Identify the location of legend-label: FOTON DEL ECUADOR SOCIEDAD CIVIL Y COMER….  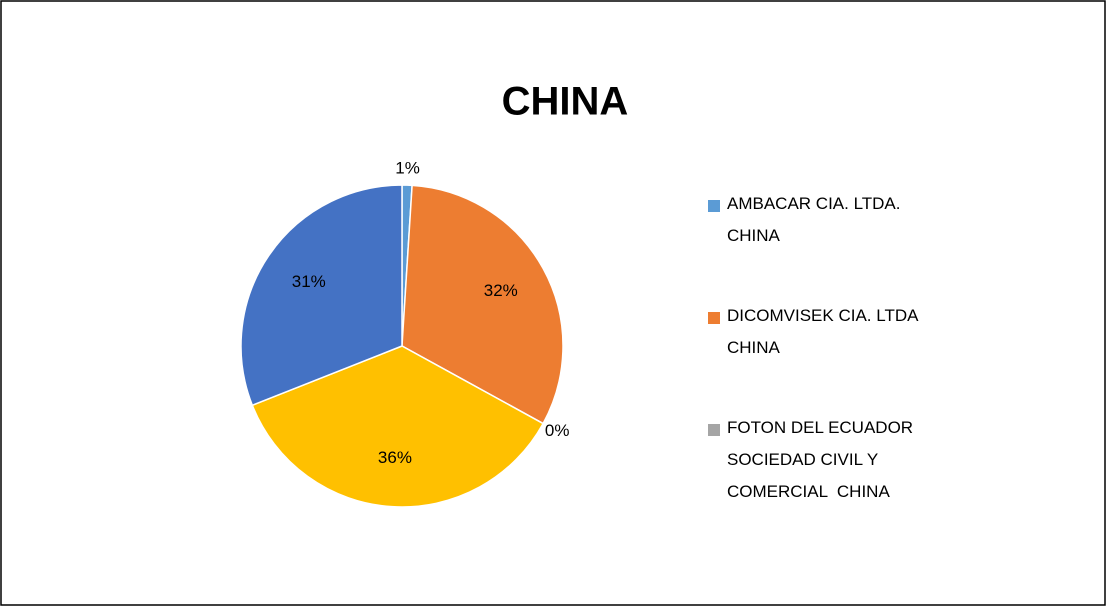
(822, 459).